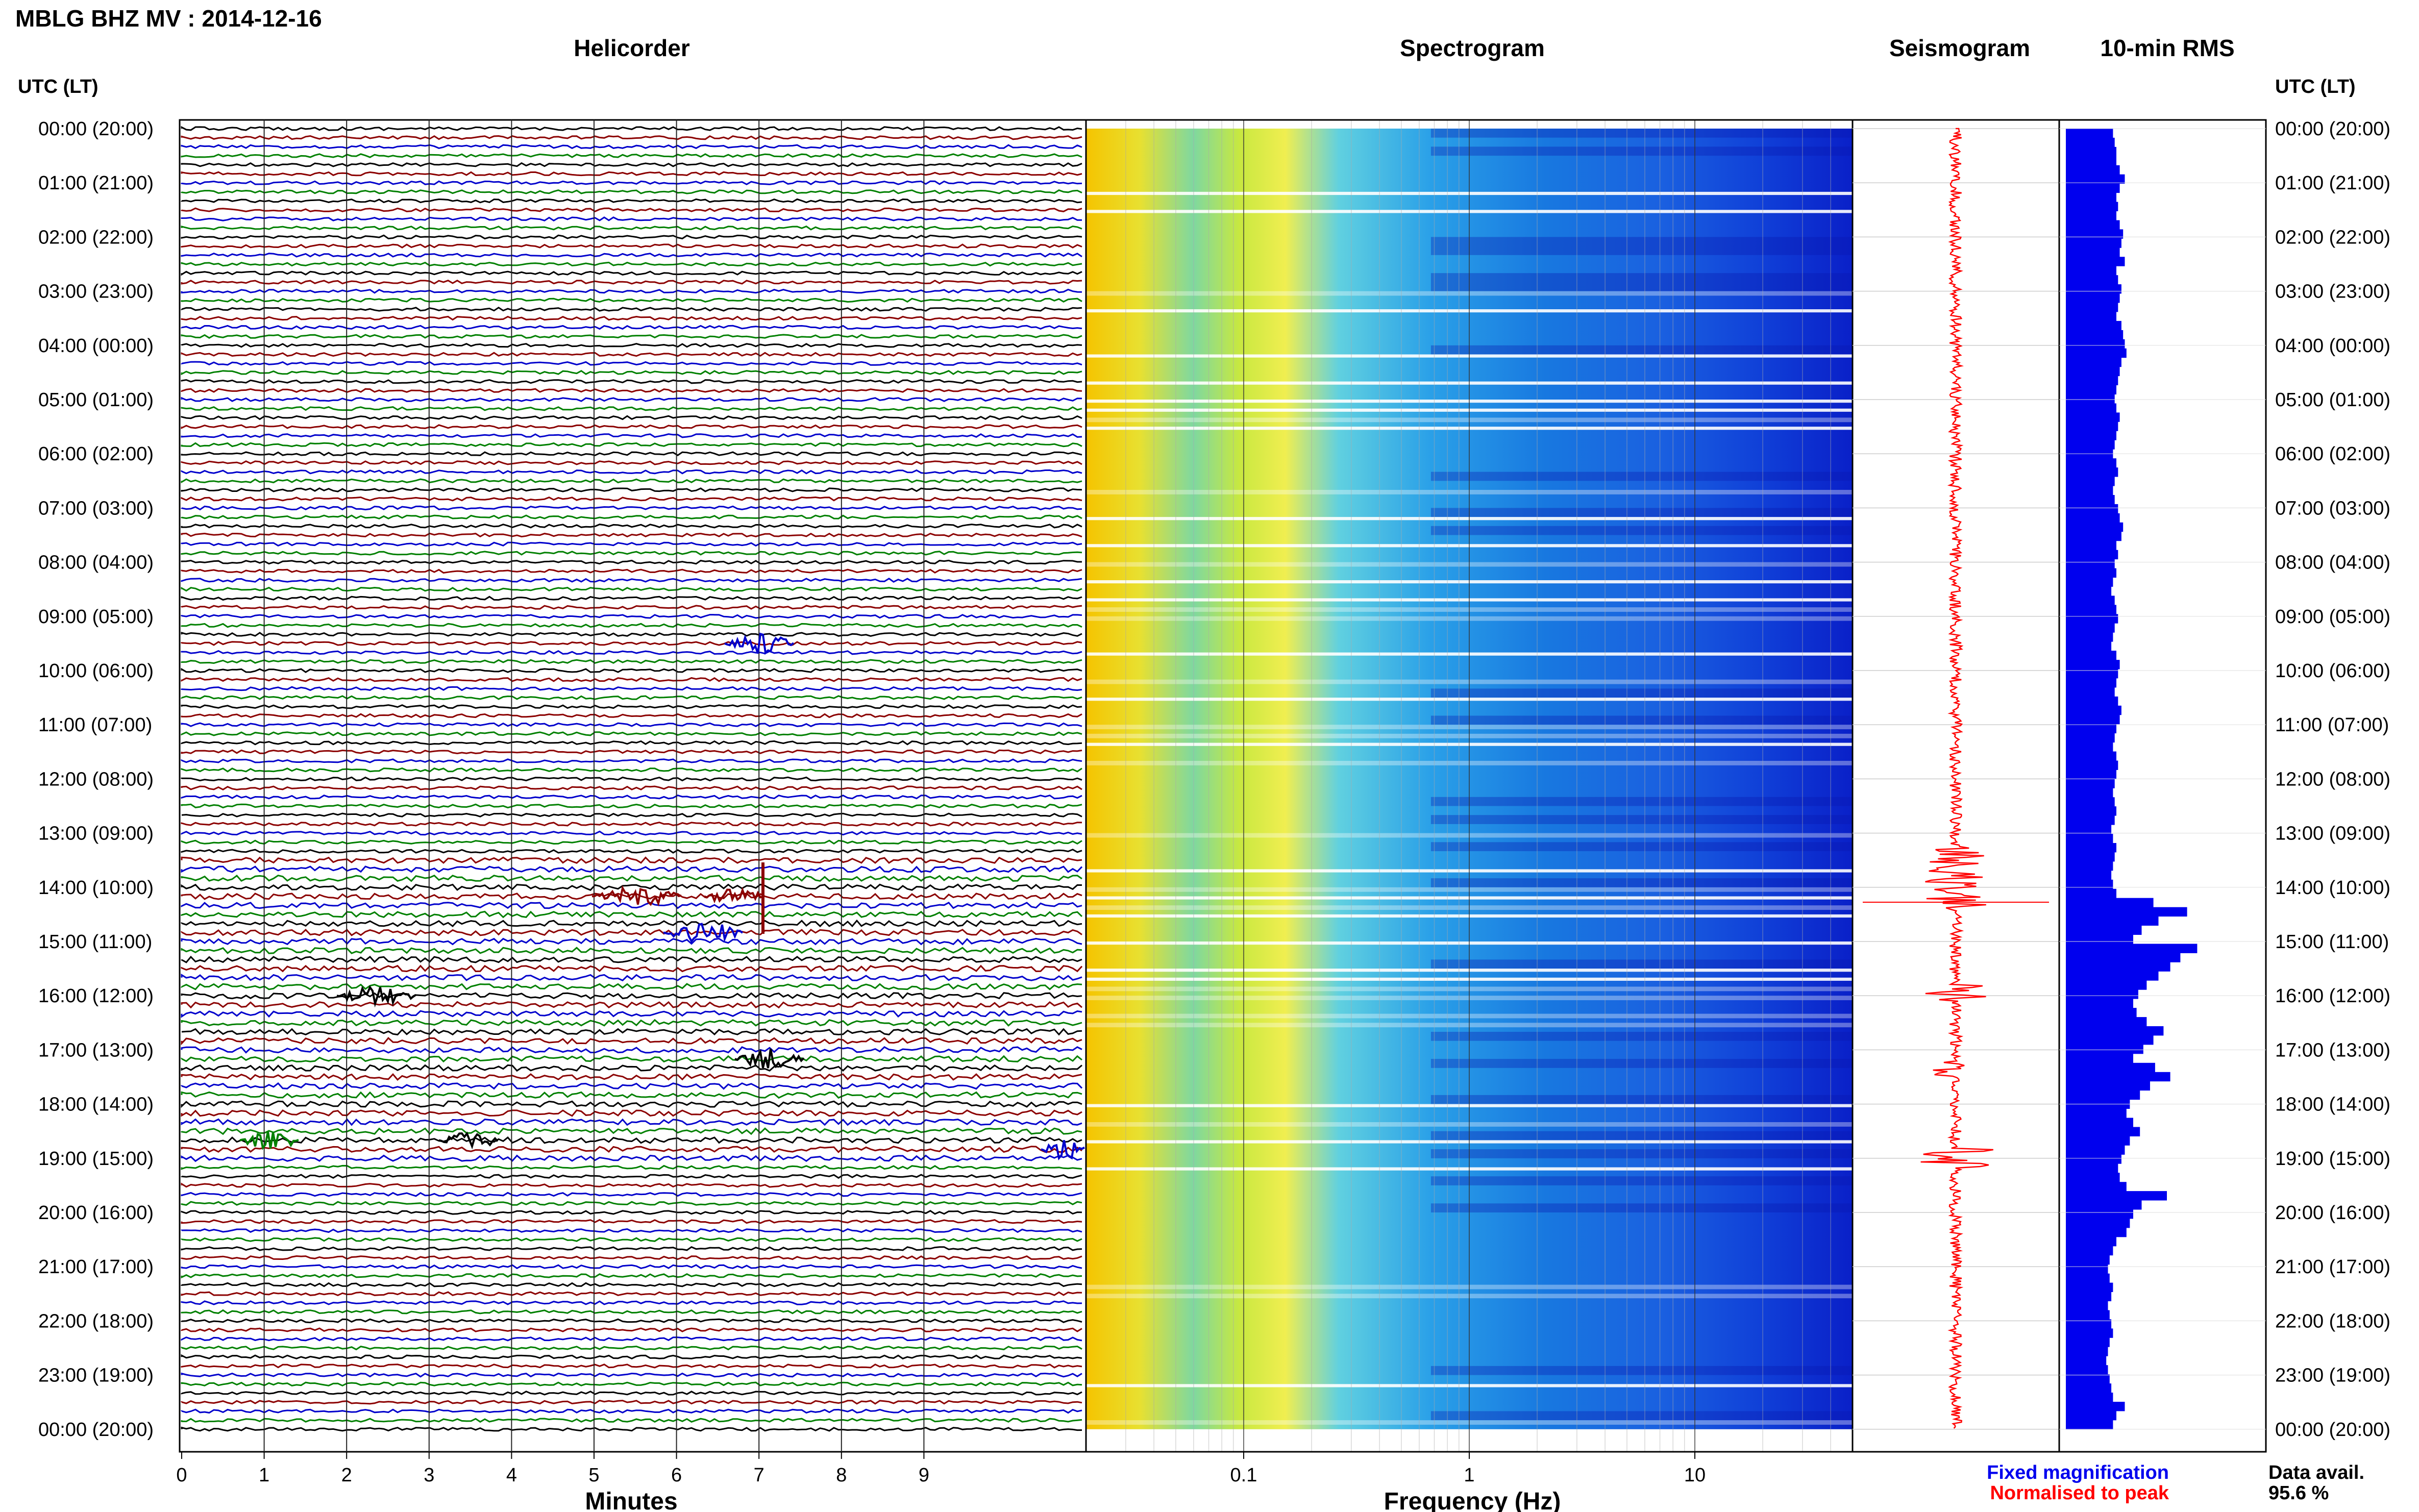 The image size is (2419, 1512). I want to click on minute-tick-label: 4, so click(511, 1475).